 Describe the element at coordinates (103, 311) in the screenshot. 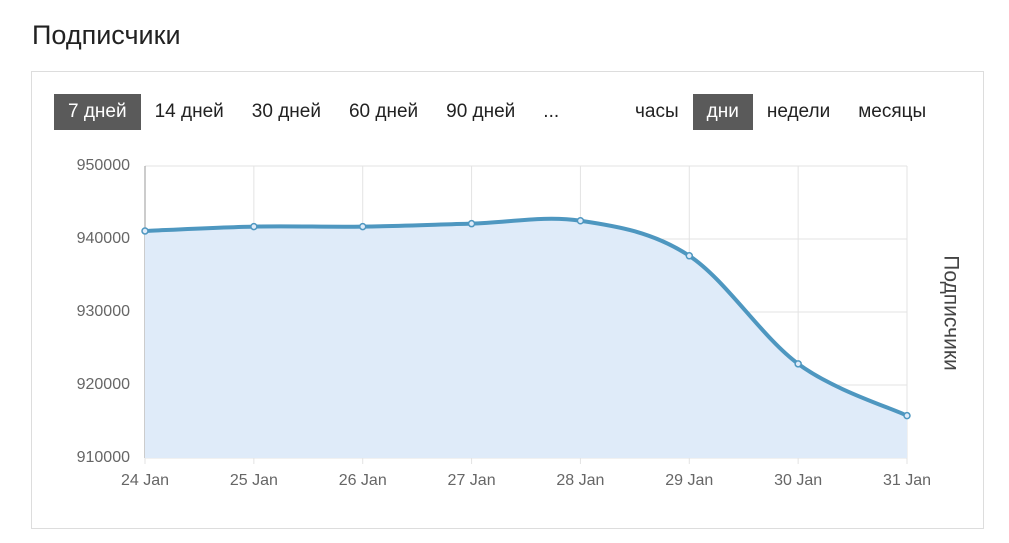

I see `y-tick-label: 930000` at that location.